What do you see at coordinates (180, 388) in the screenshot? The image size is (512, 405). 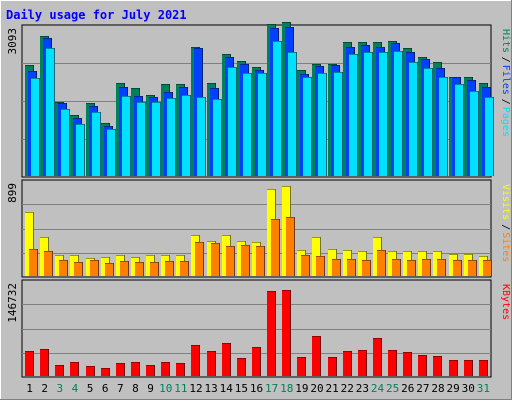 I see `x-tick-label-11: 11` at bounding box center [180, 388].